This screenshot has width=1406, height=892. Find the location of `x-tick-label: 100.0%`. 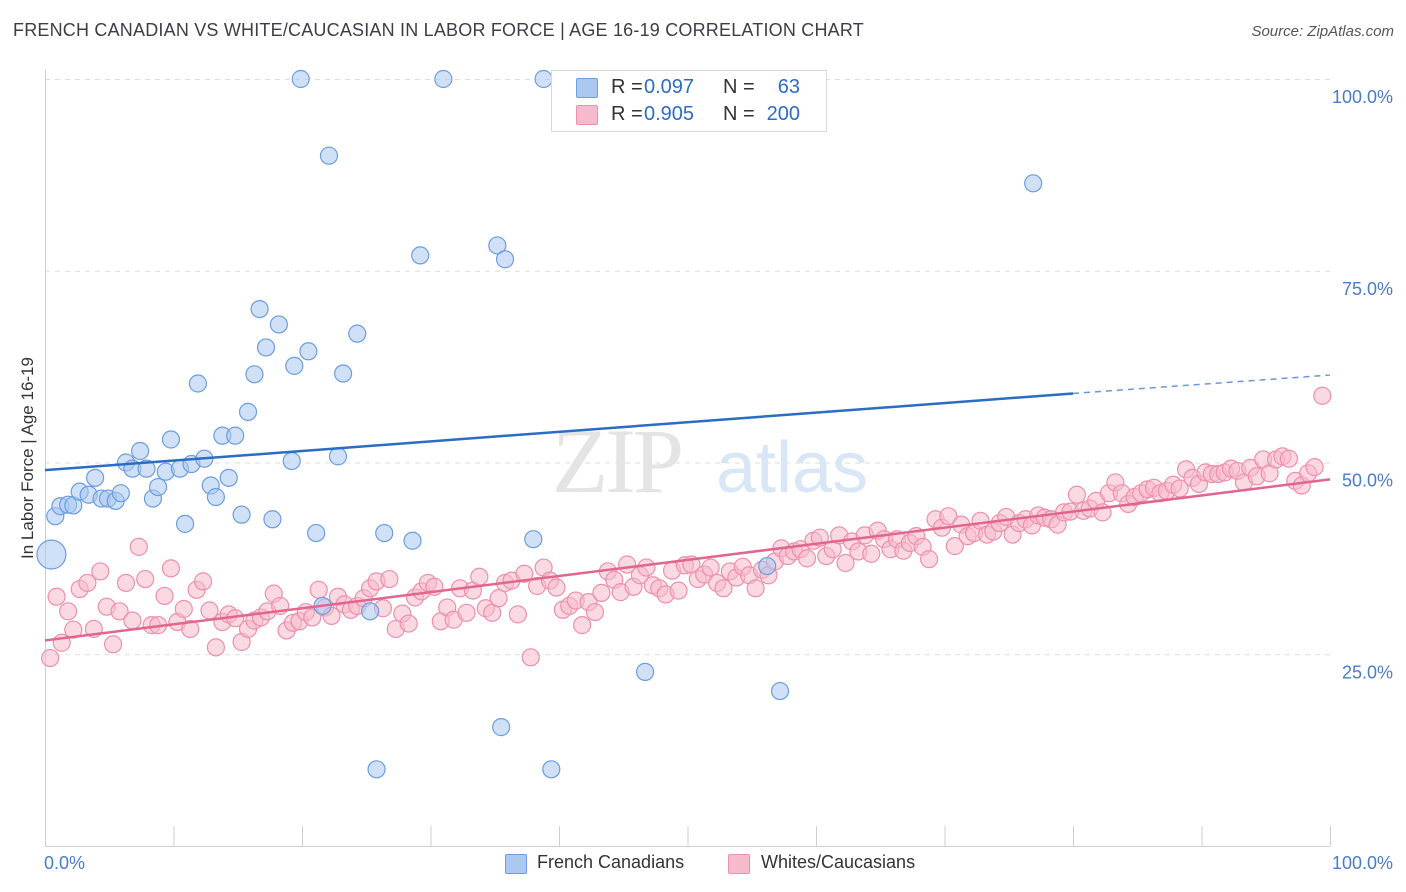

x-tick-label: 100.0% is located at coordinates (1362, 863).